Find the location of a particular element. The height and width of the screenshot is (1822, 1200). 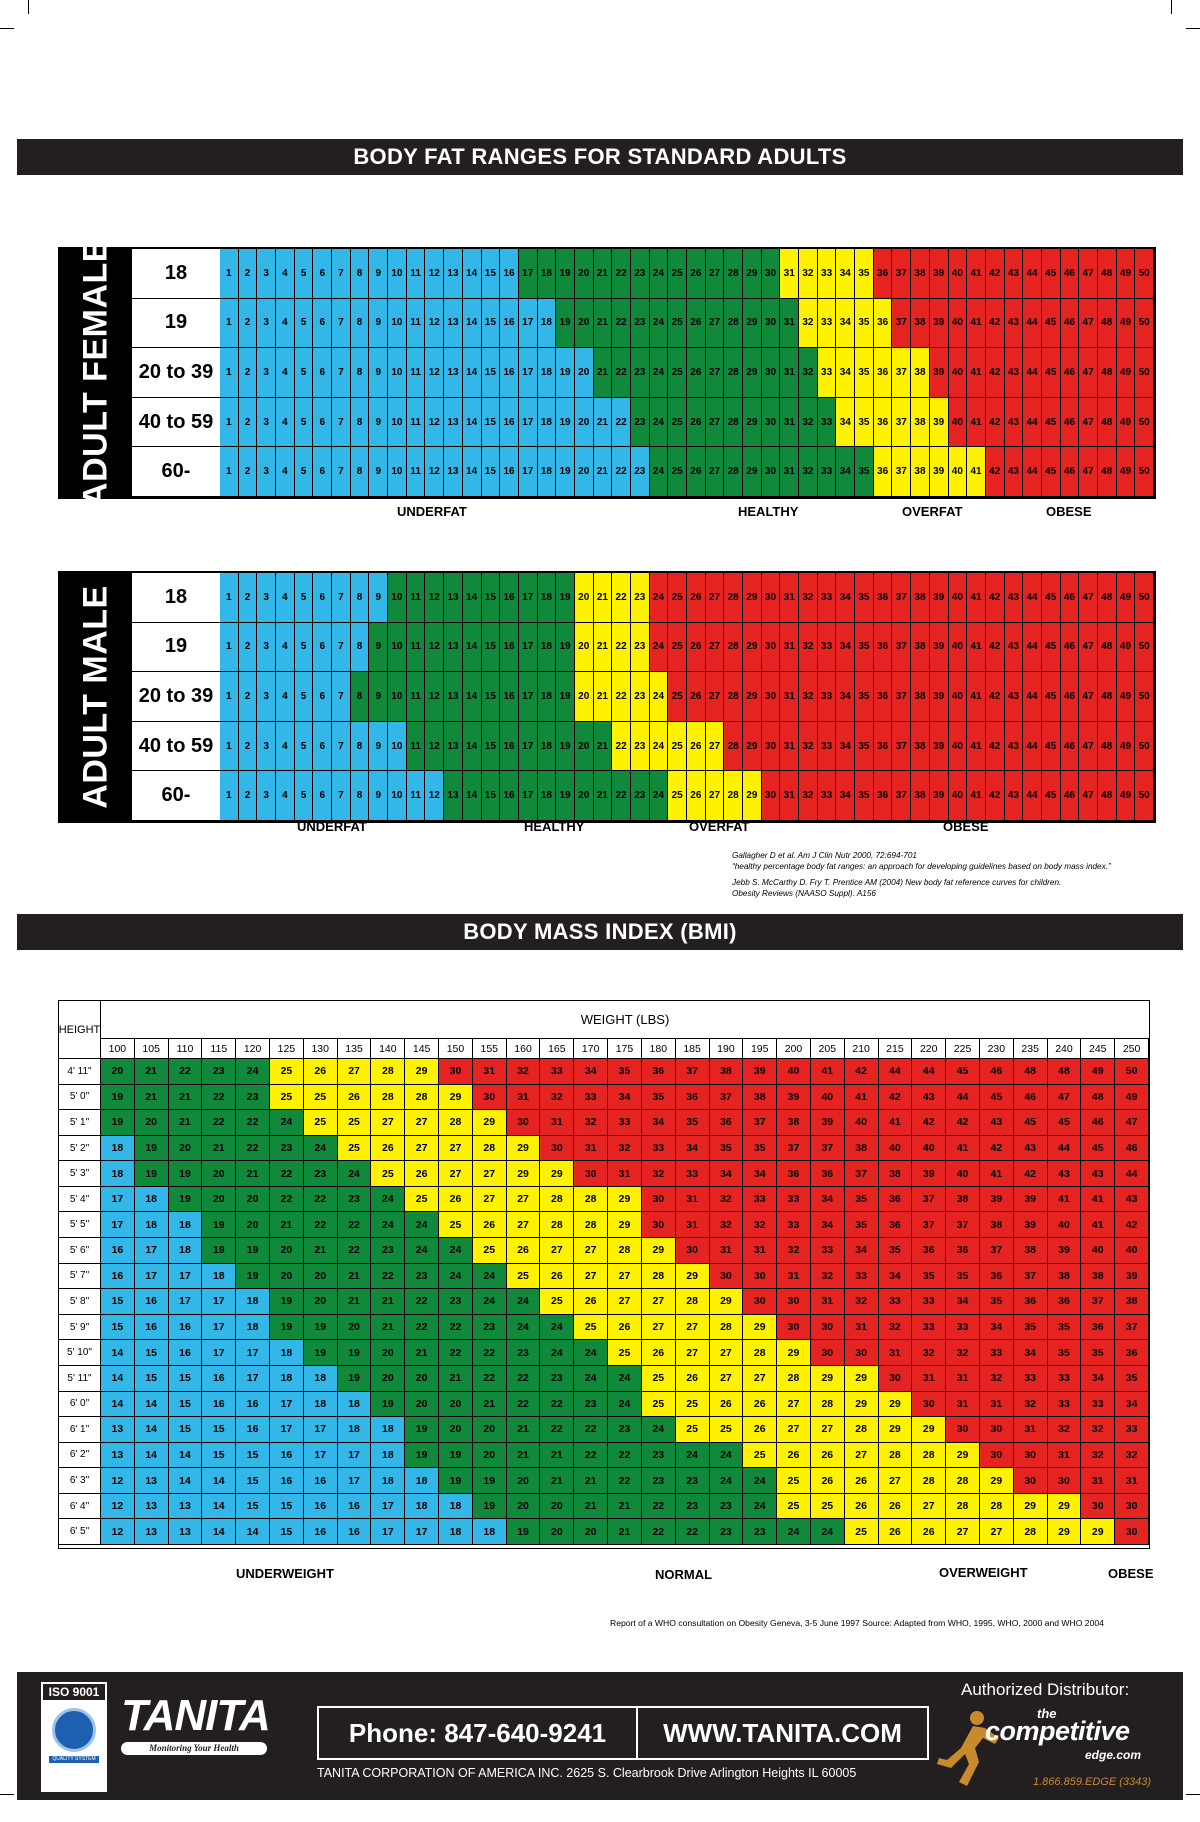

male-fat-cell: 24 is located at coordinates (659, 647).